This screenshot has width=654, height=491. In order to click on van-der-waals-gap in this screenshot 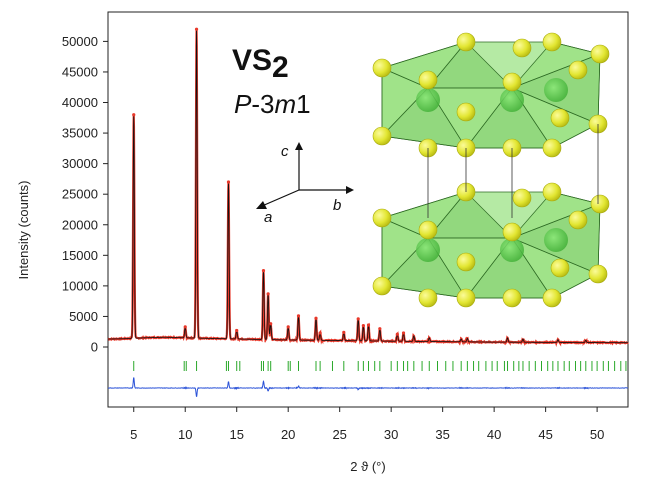, I will do `click(513, 171)`.